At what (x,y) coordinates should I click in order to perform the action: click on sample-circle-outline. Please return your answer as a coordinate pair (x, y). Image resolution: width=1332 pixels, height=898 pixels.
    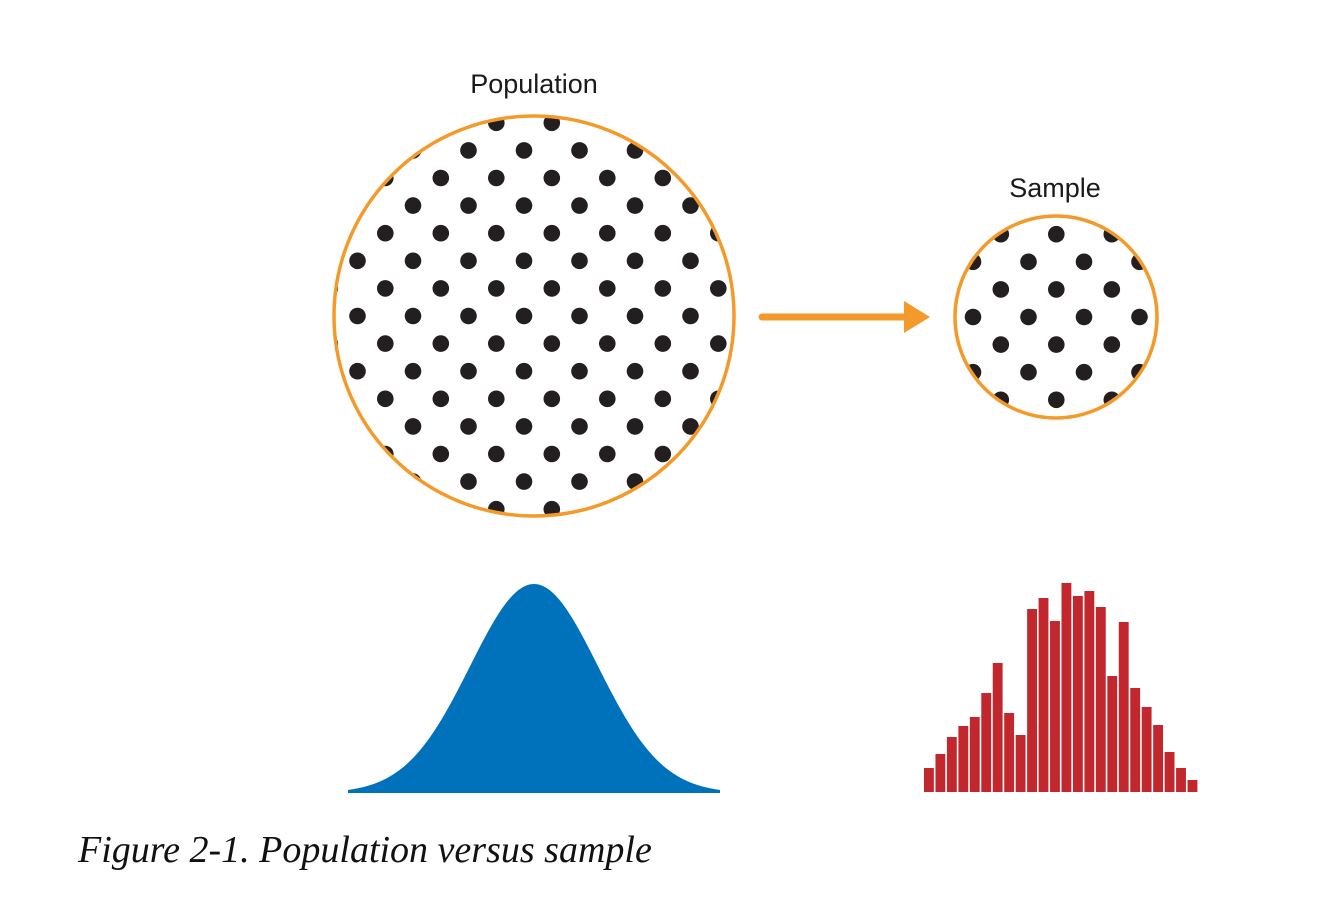
    Looking at the image, I should click on (1056, 317).